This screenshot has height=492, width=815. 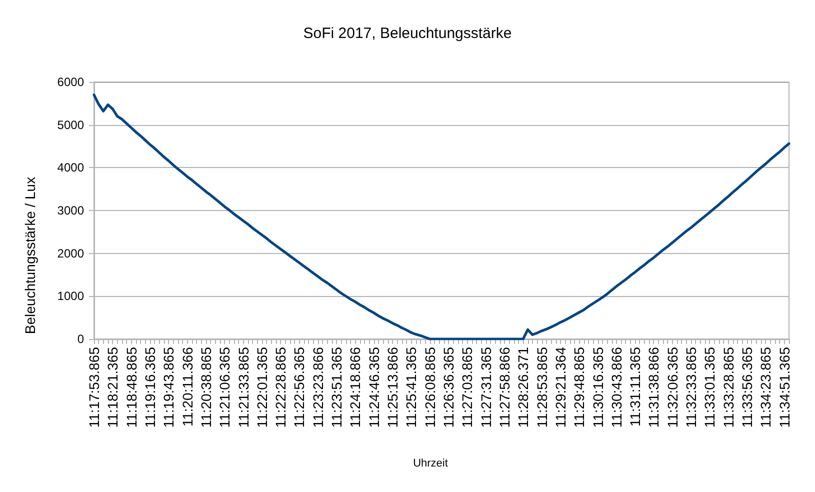 I want to click on x-tick-label: 11:33:28.865, so click(x=728, y=387).